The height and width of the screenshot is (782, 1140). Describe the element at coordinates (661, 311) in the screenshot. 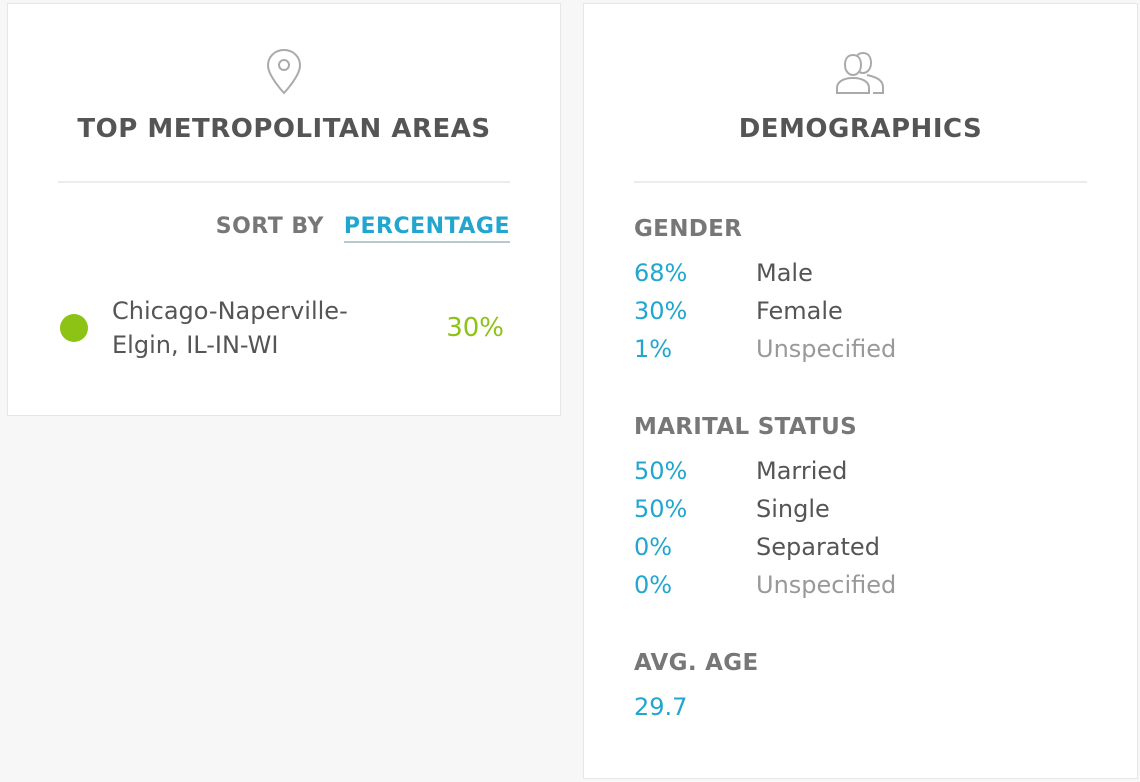

I see `stat-percent: 30%` at that location.